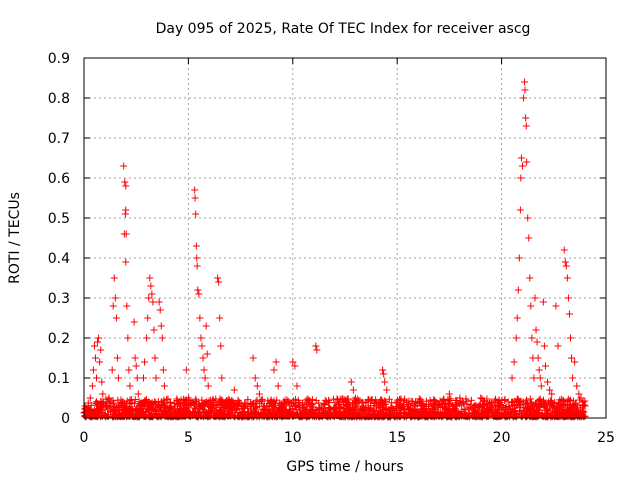 The image size is (640, 480). What do you see at coordinates (59, 99) in the screenshot?
I see `y-tick-label: 0.8` at bounding box center [59, 99].